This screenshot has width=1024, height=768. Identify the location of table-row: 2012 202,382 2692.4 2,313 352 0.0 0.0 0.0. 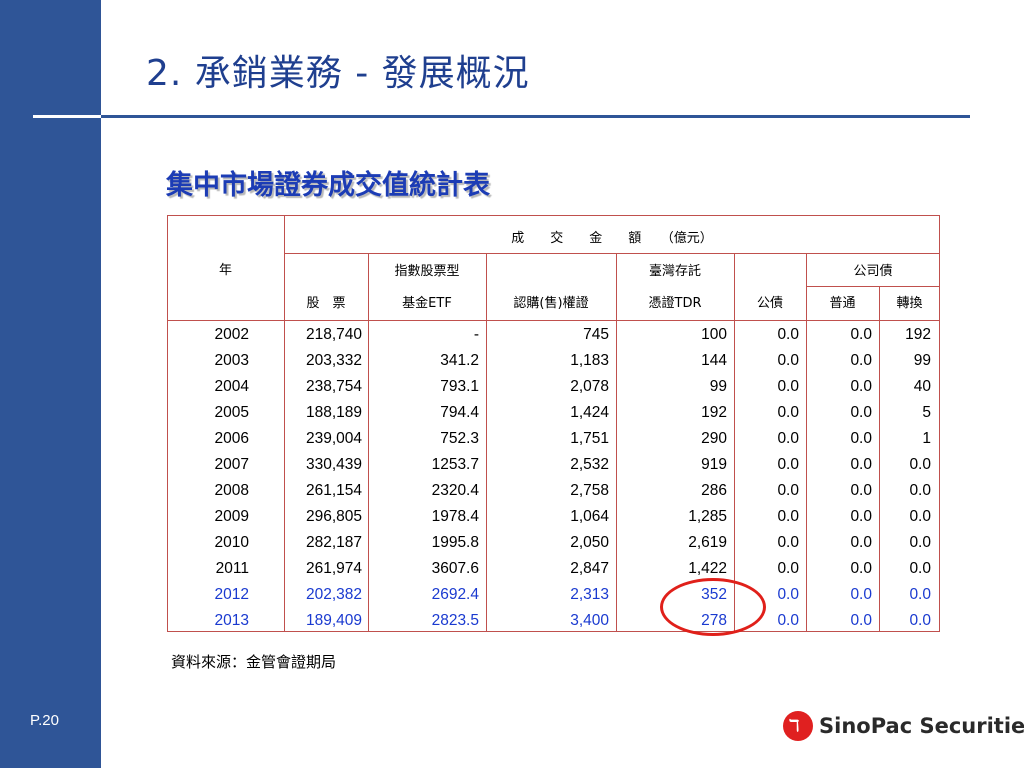
(553, 595).